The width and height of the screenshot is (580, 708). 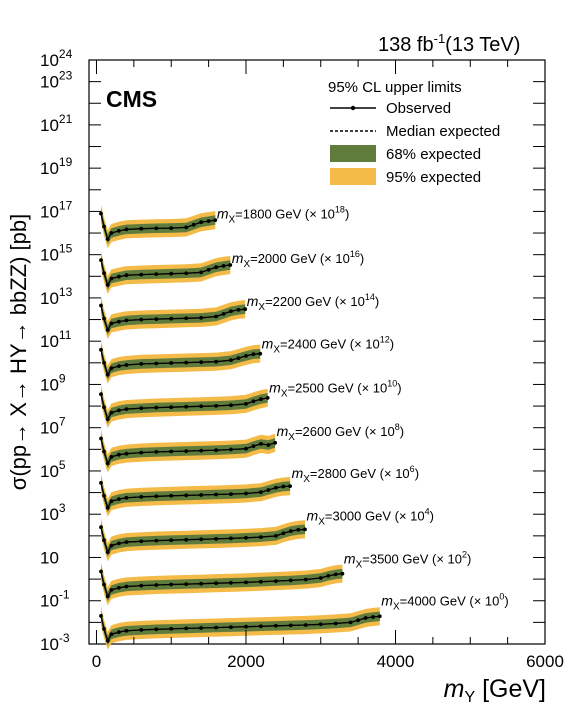 I want to click on y-tick-label: 1021, so click(x=56, y=123).